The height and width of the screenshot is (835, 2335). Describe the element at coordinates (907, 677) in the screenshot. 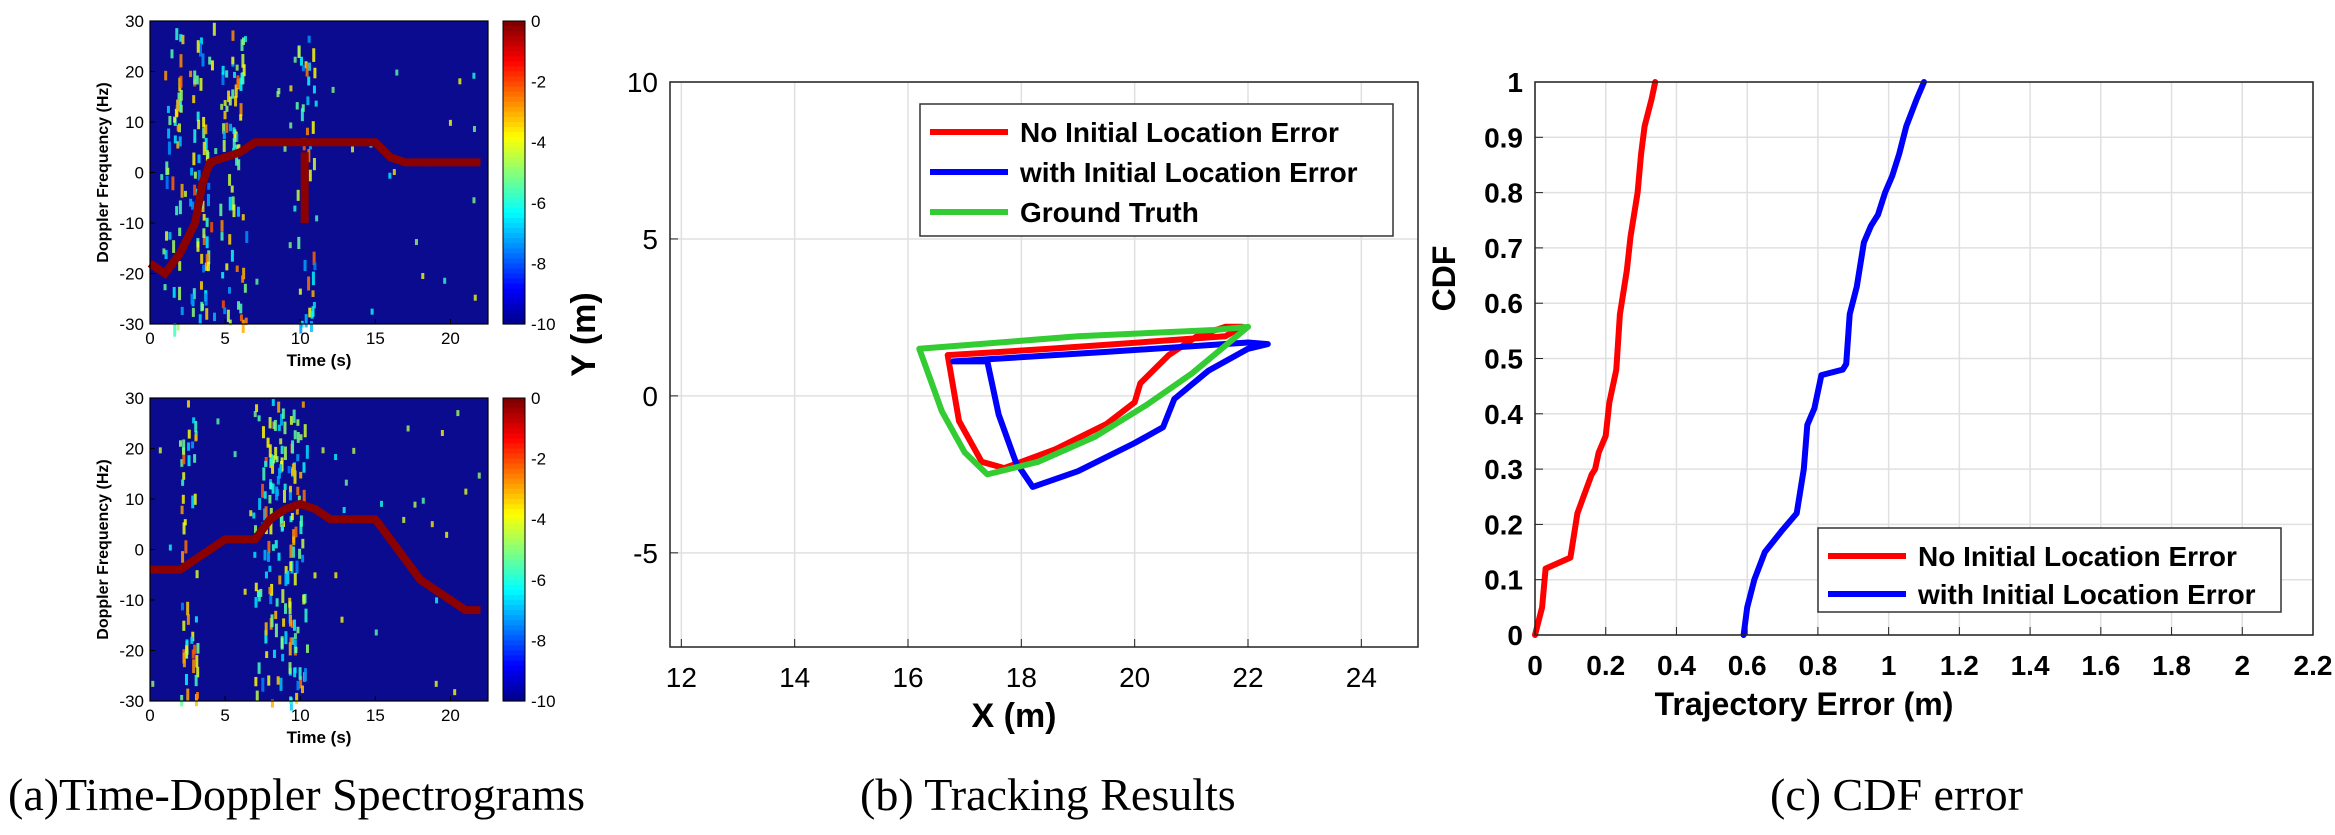

I see `x-tick-label: 16` at that location.